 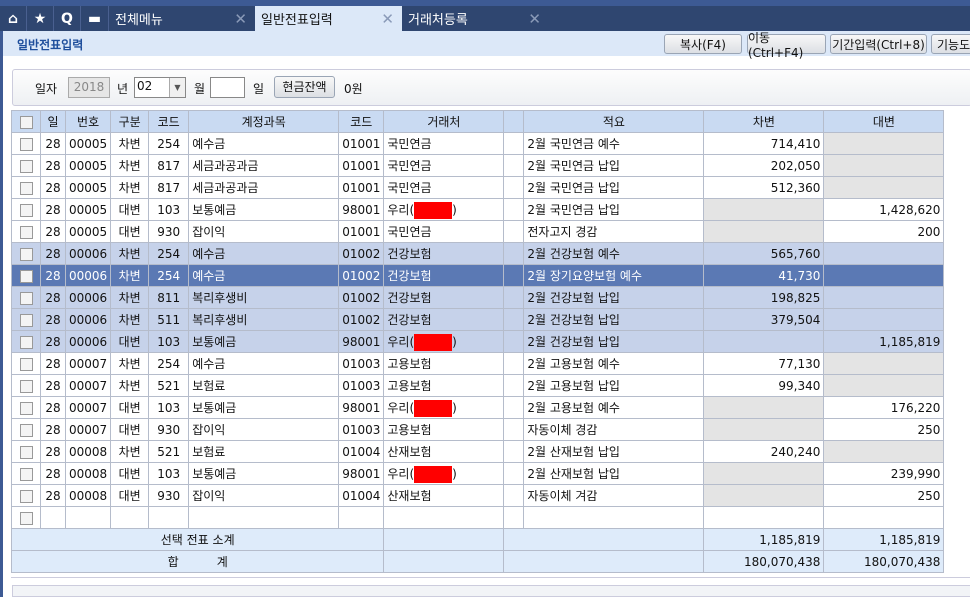 What do you see at coordinates (478, 363) in the screenshot?
I see `table-row: 28 00007 차변 254 예수금 01003 고용보험 2월 고용보험 예수 77,130` at bounding box center [478, 363].